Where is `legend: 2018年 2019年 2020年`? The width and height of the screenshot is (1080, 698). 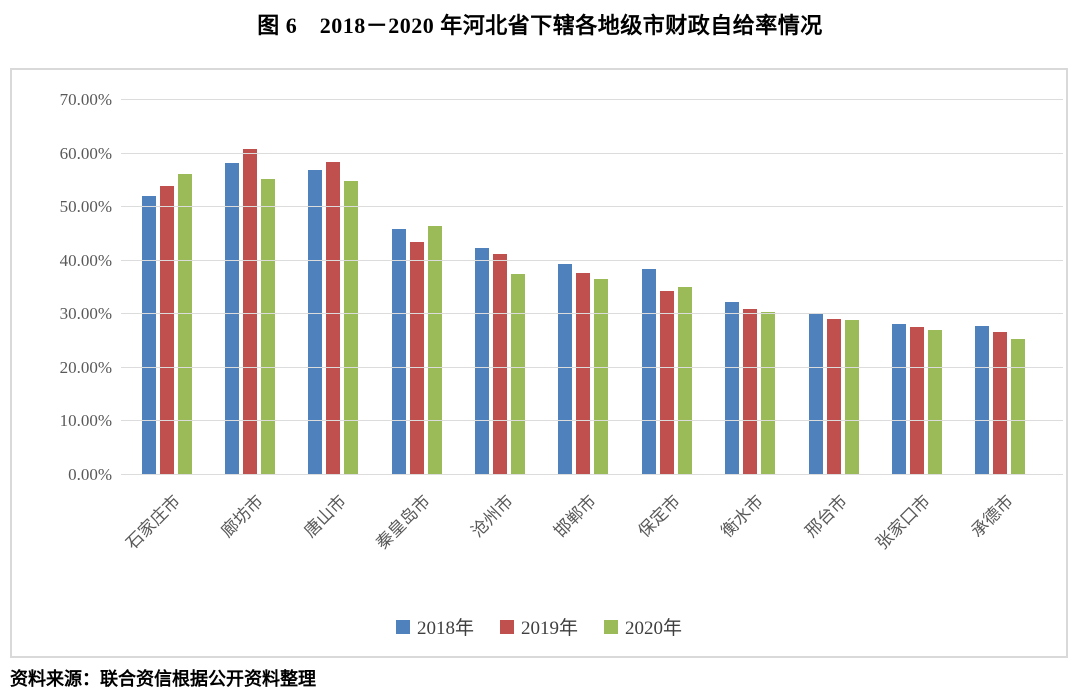 legend: 2018年 2019年 2020年 is located at coordinates (539, 626).